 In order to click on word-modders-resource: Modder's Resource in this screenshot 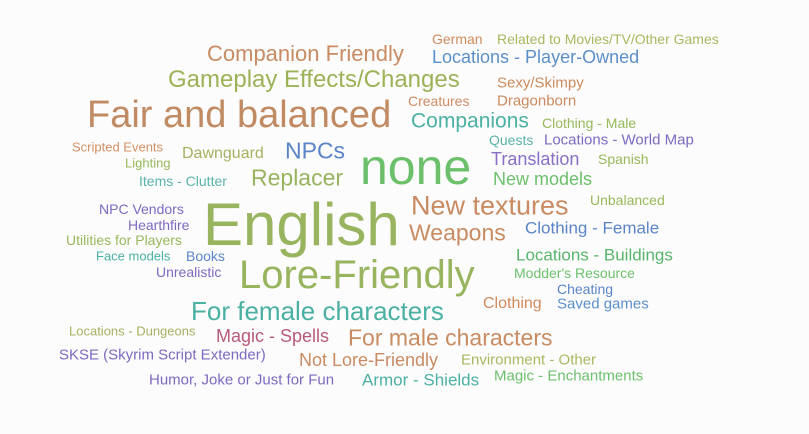, I will do `click(574, 273)`.